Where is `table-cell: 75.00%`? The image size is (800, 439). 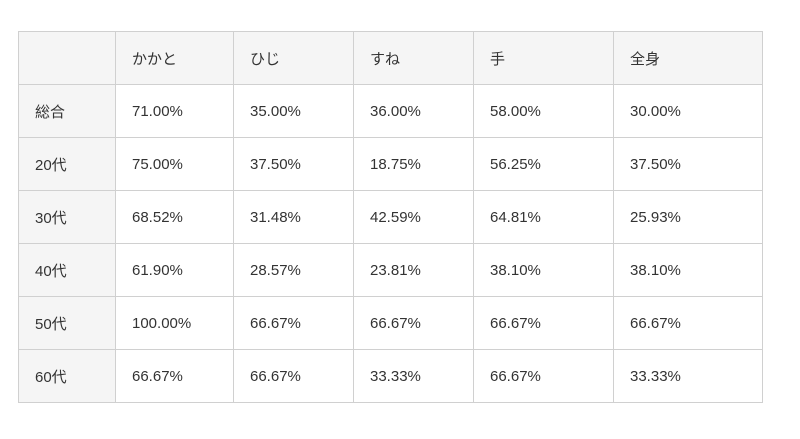 table-cell: 75.00% is located at coordinates (174, 164).